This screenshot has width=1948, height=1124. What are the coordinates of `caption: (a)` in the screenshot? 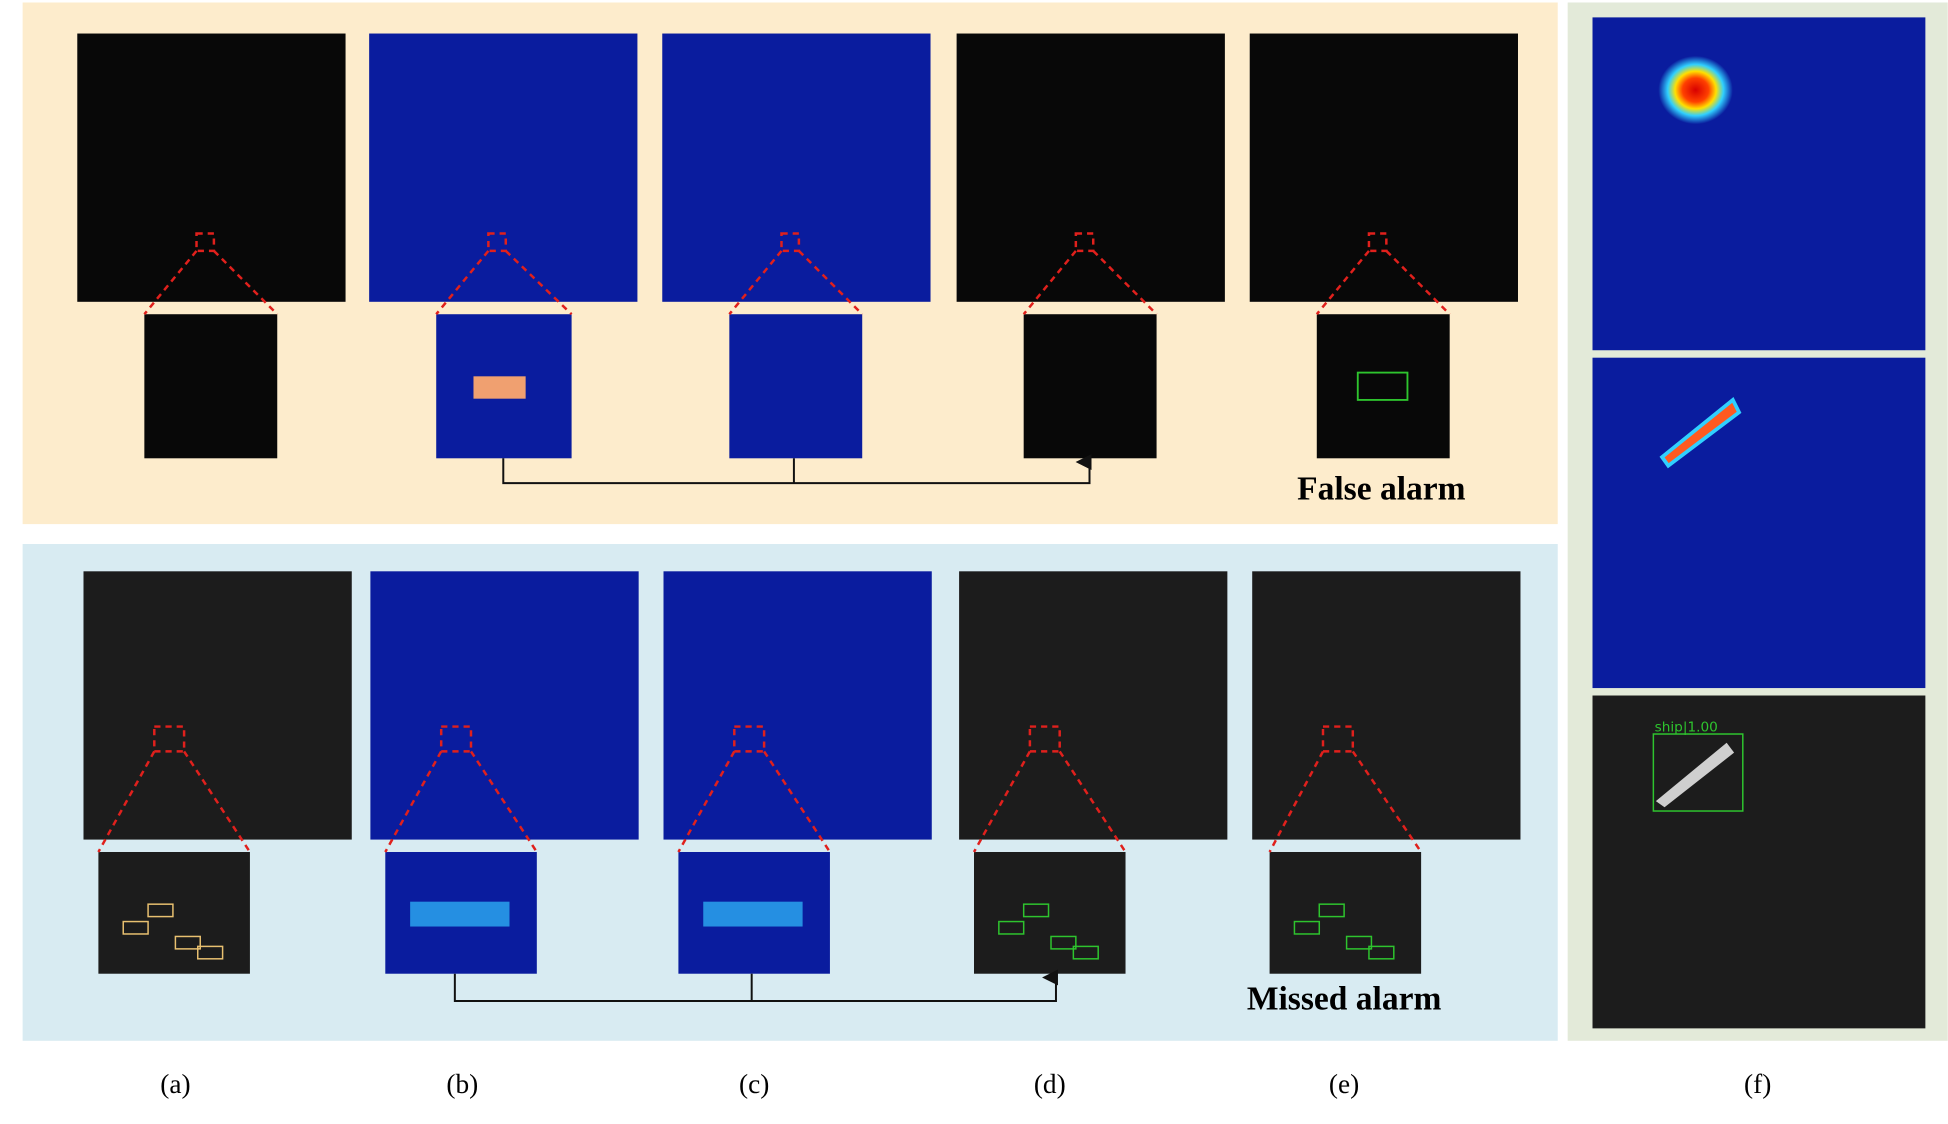 It's located at (175, 1084).